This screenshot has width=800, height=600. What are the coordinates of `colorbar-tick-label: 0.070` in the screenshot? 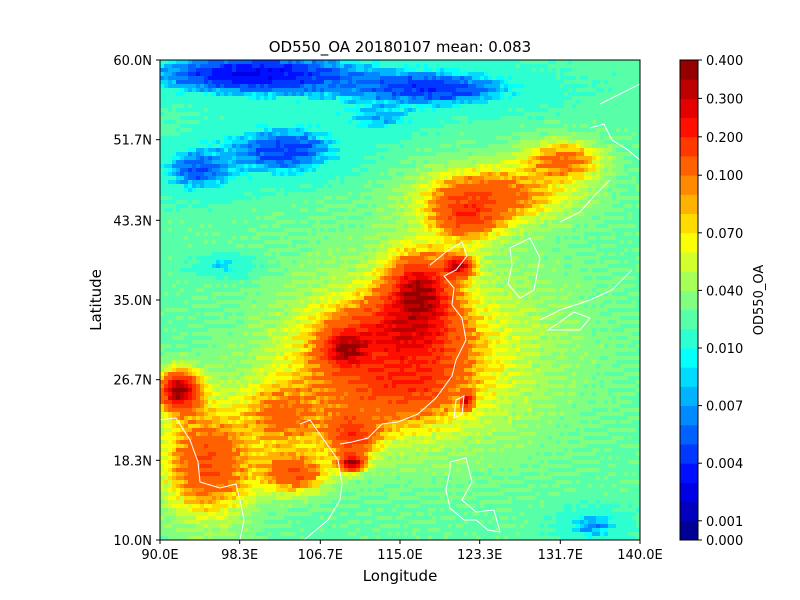 It's located at (724, 234).